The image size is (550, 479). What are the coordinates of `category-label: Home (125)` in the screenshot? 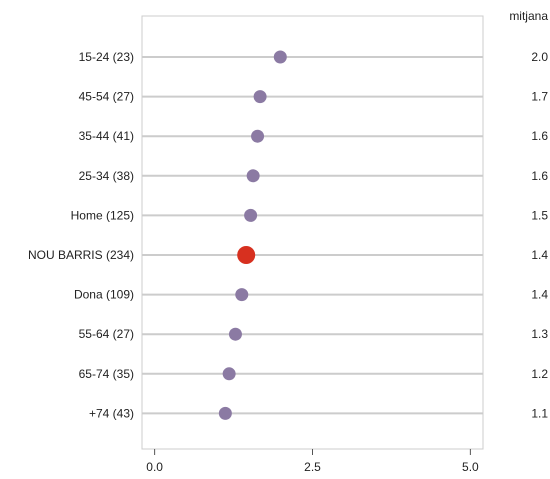 It's located at (102, 215).